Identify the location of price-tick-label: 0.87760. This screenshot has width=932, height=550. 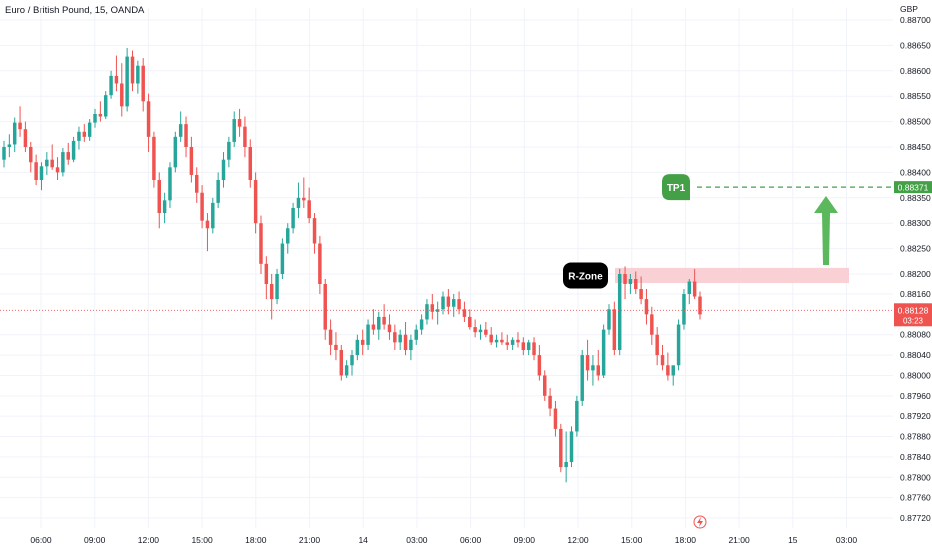
(915, 498).